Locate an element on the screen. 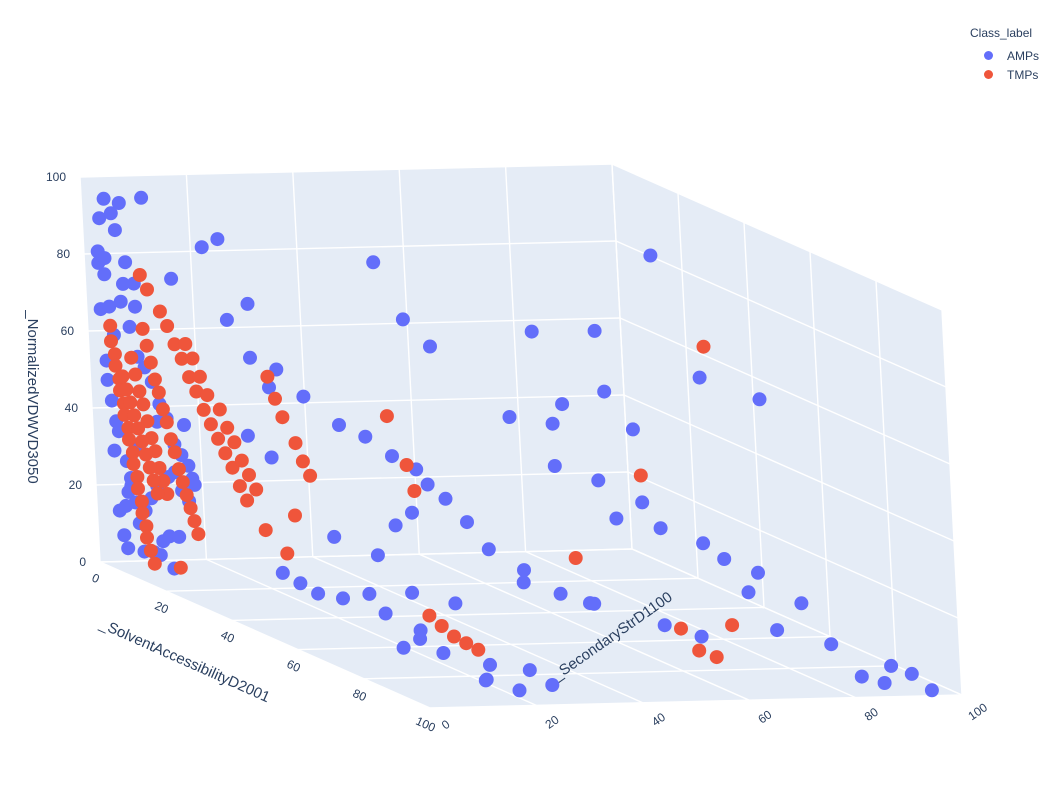  legend-item-tmps: TMPs is located at coordinates (1003, 74).